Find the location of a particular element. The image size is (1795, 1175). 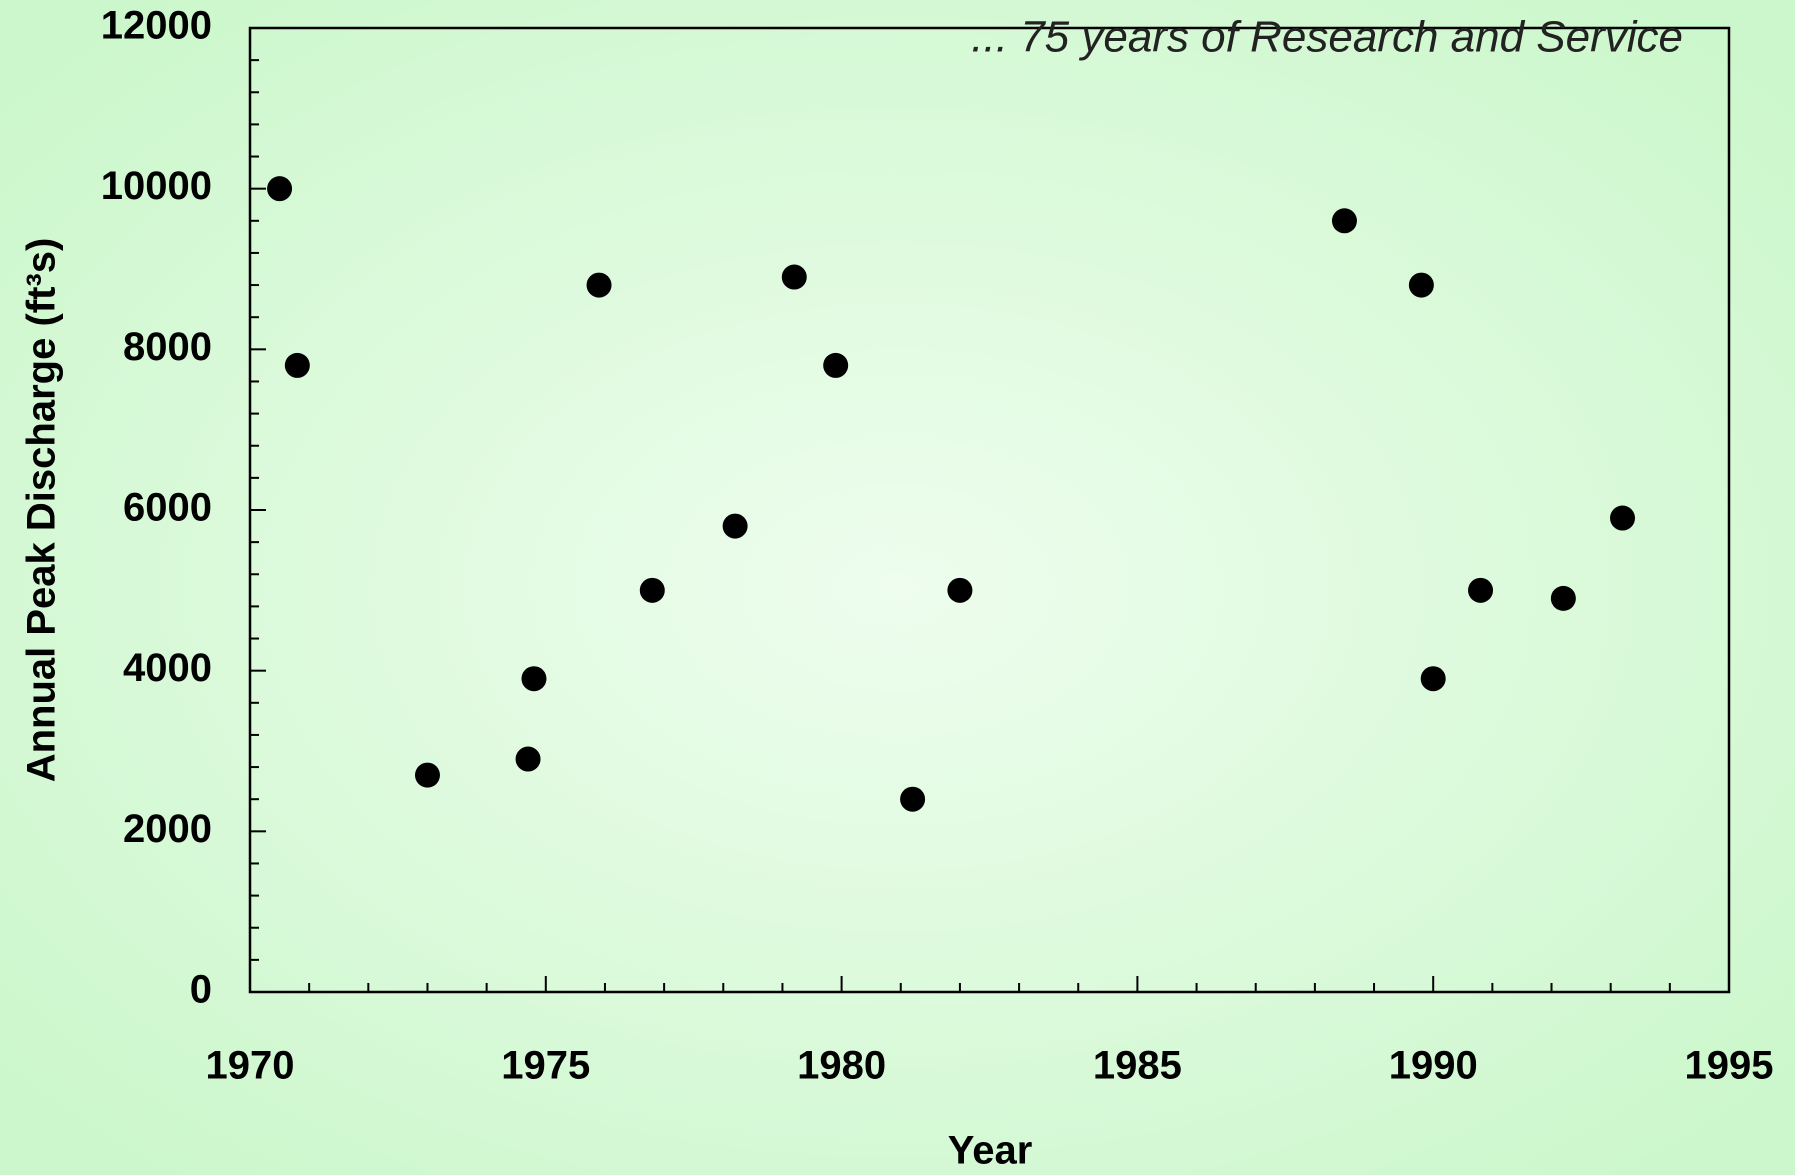

x-tick-label: 1975 is located at coordinates (545, 1066).